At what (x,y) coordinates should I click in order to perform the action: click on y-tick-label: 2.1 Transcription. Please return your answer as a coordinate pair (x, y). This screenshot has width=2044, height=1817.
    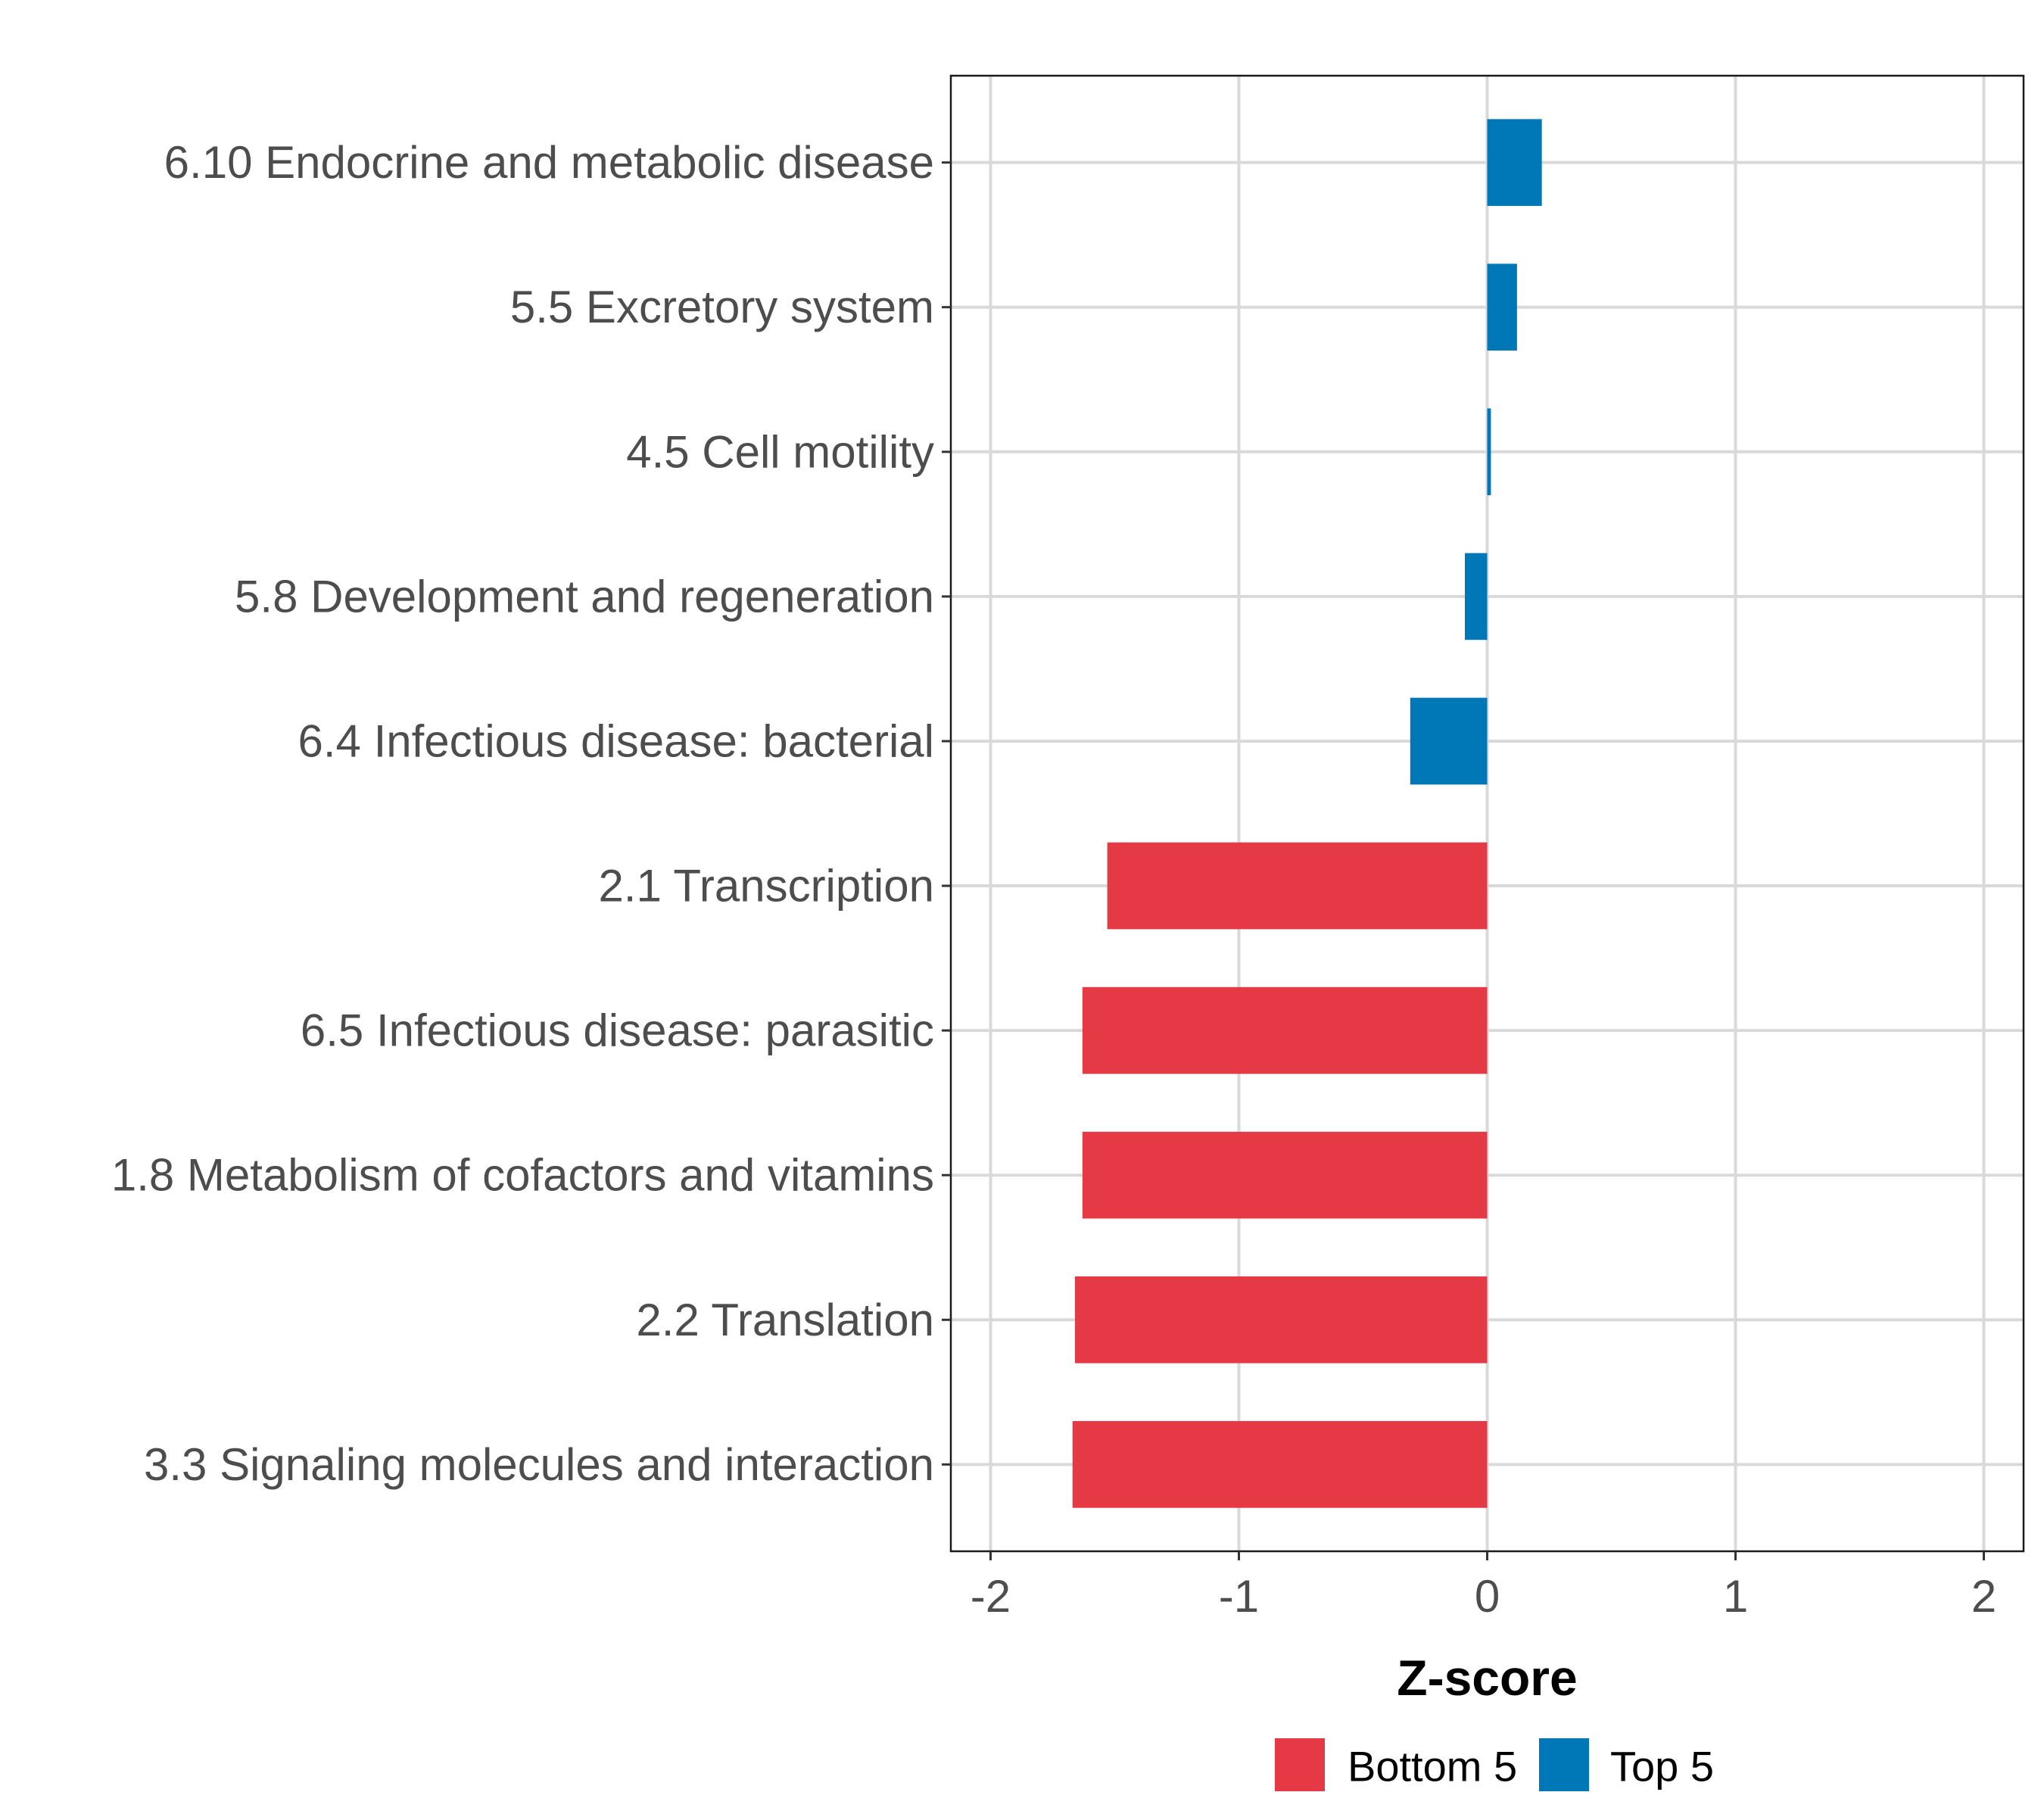
    Looking at the image, I should click on (766, 886).